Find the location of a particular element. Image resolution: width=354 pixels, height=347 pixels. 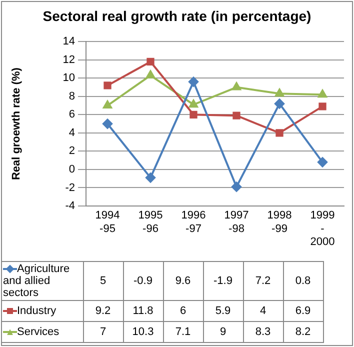

data-label: 5 is located at coordinates (103, 281).